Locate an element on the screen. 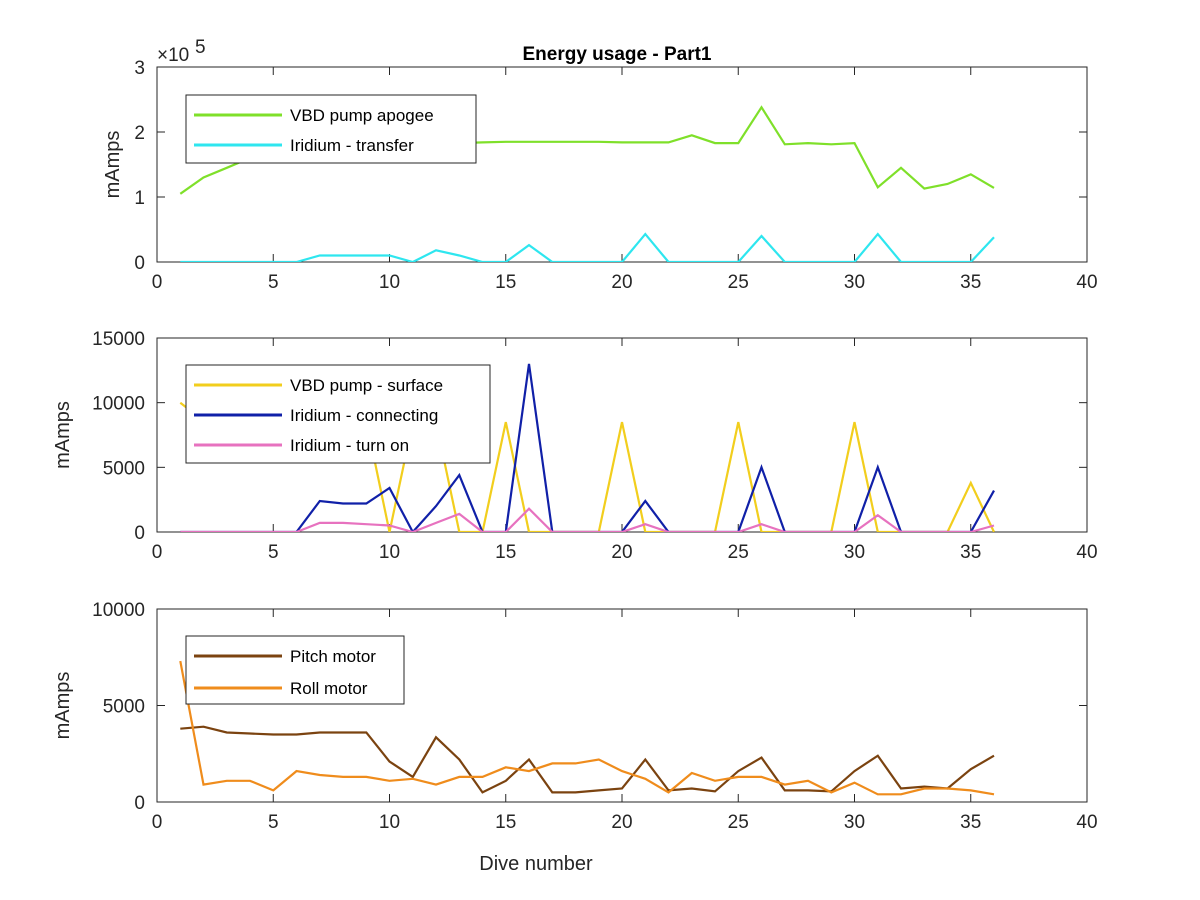 This screenshot has height=900, width=1200. series-line-iridium-transfer is located at coordinates (587, 247).